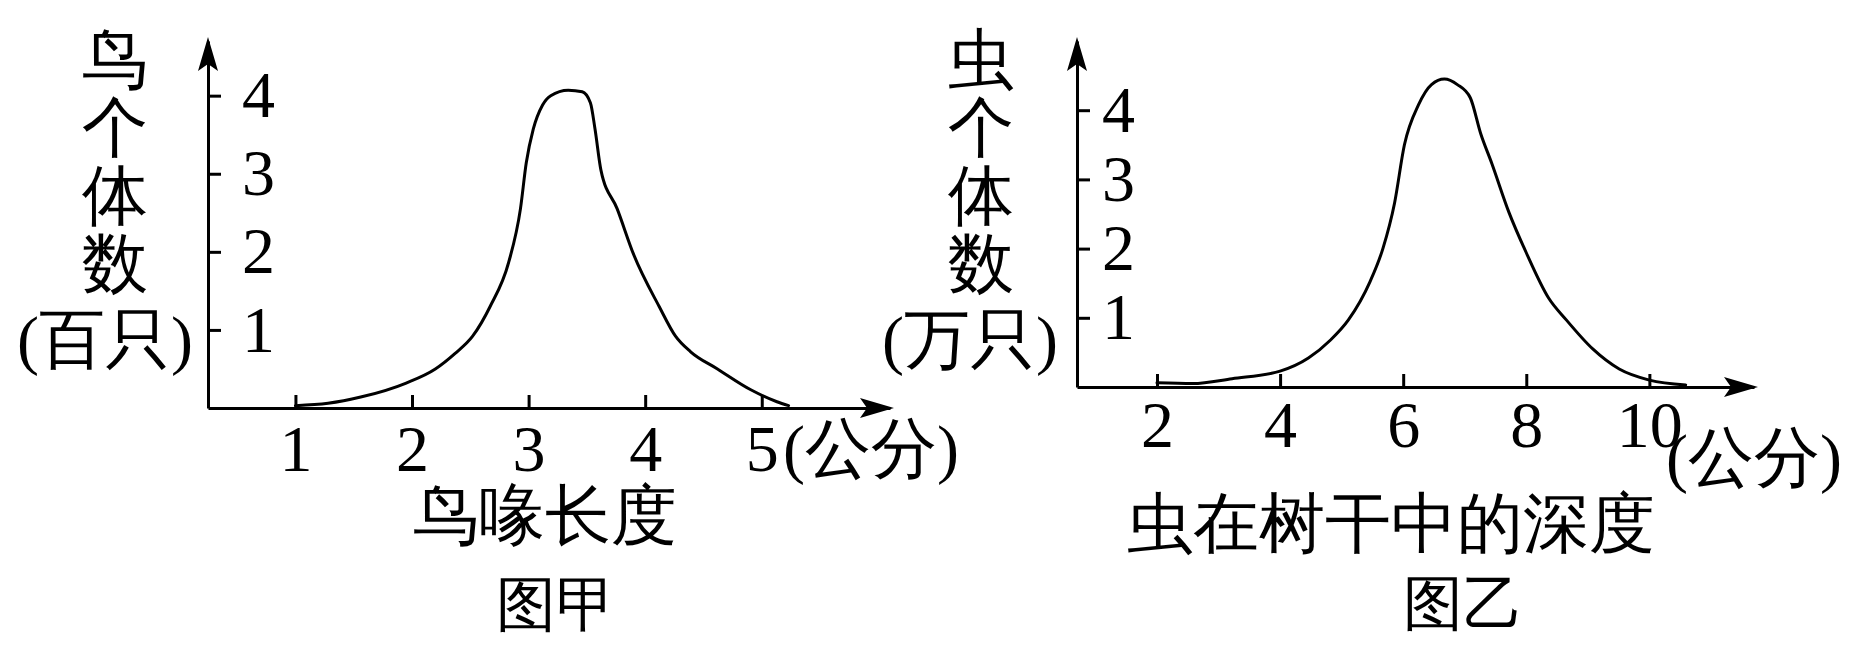 The height and width of the screenshot is (648, 1851). Describe the element at coordinates (1391, 523) in the screenshot. I see `x-axis-title: 虫在树干中的深度` at that location.